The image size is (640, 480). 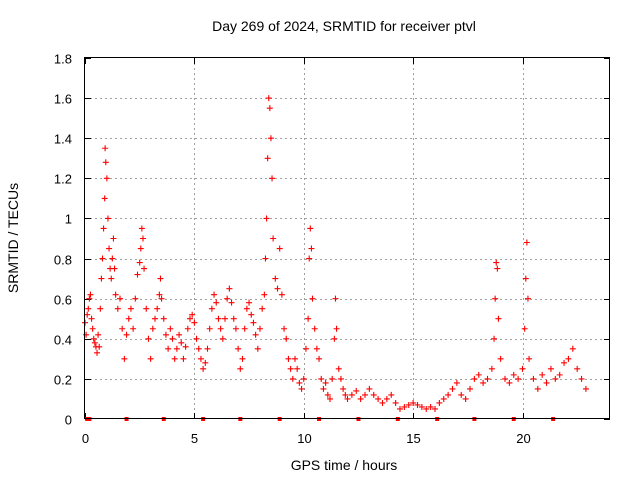 I want to click on x-tick-label: 15, so click(x=413, y=438).